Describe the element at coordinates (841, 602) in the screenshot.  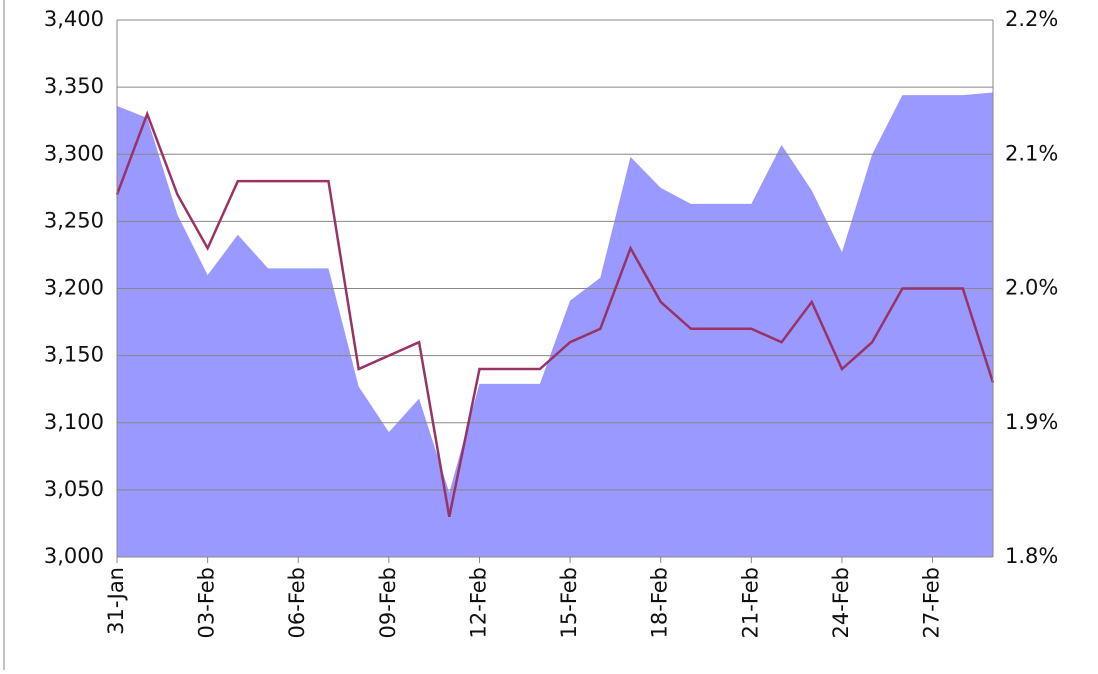
I see `x-tick-label: 24-Feb` at that location.